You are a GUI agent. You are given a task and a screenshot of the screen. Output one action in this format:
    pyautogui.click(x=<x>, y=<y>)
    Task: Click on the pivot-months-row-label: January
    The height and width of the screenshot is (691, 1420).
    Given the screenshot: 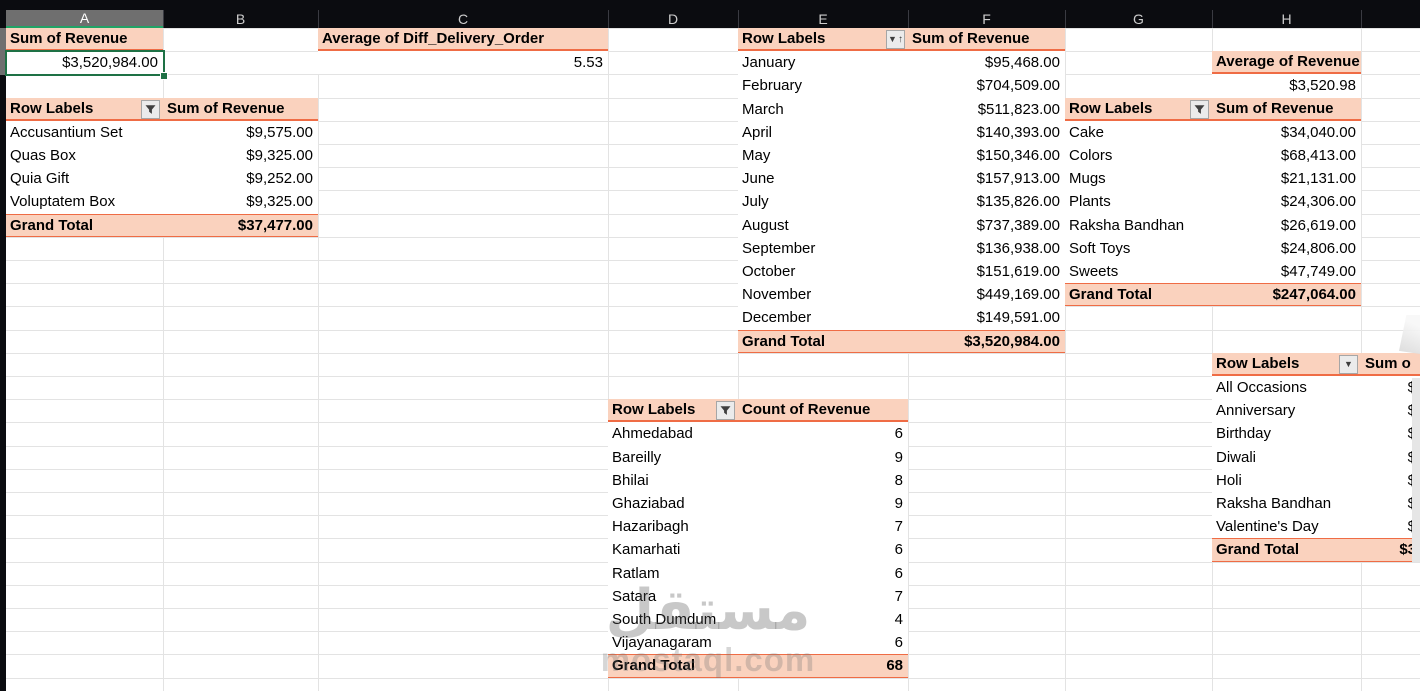 What is the action you would take?
    pyautogui.click(x=823, y=63)
    